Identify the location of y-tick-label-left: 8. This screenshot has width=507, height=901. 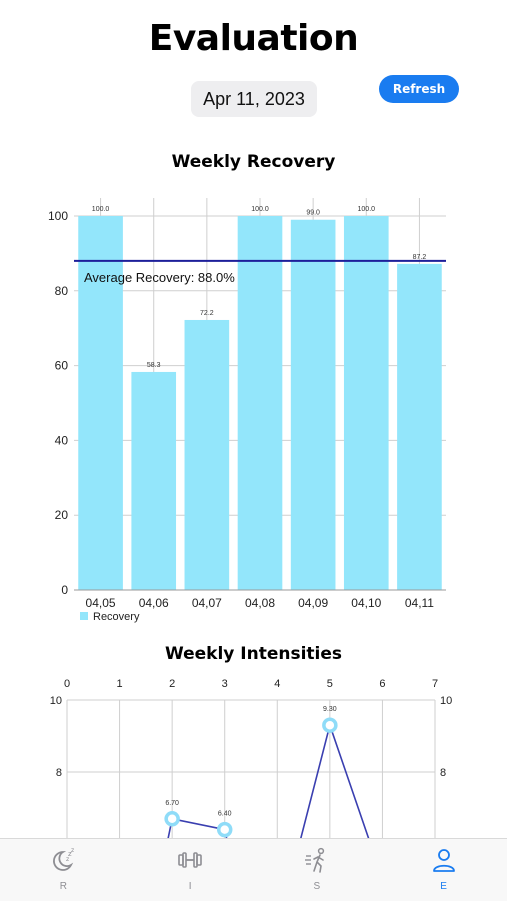
(59, 773).